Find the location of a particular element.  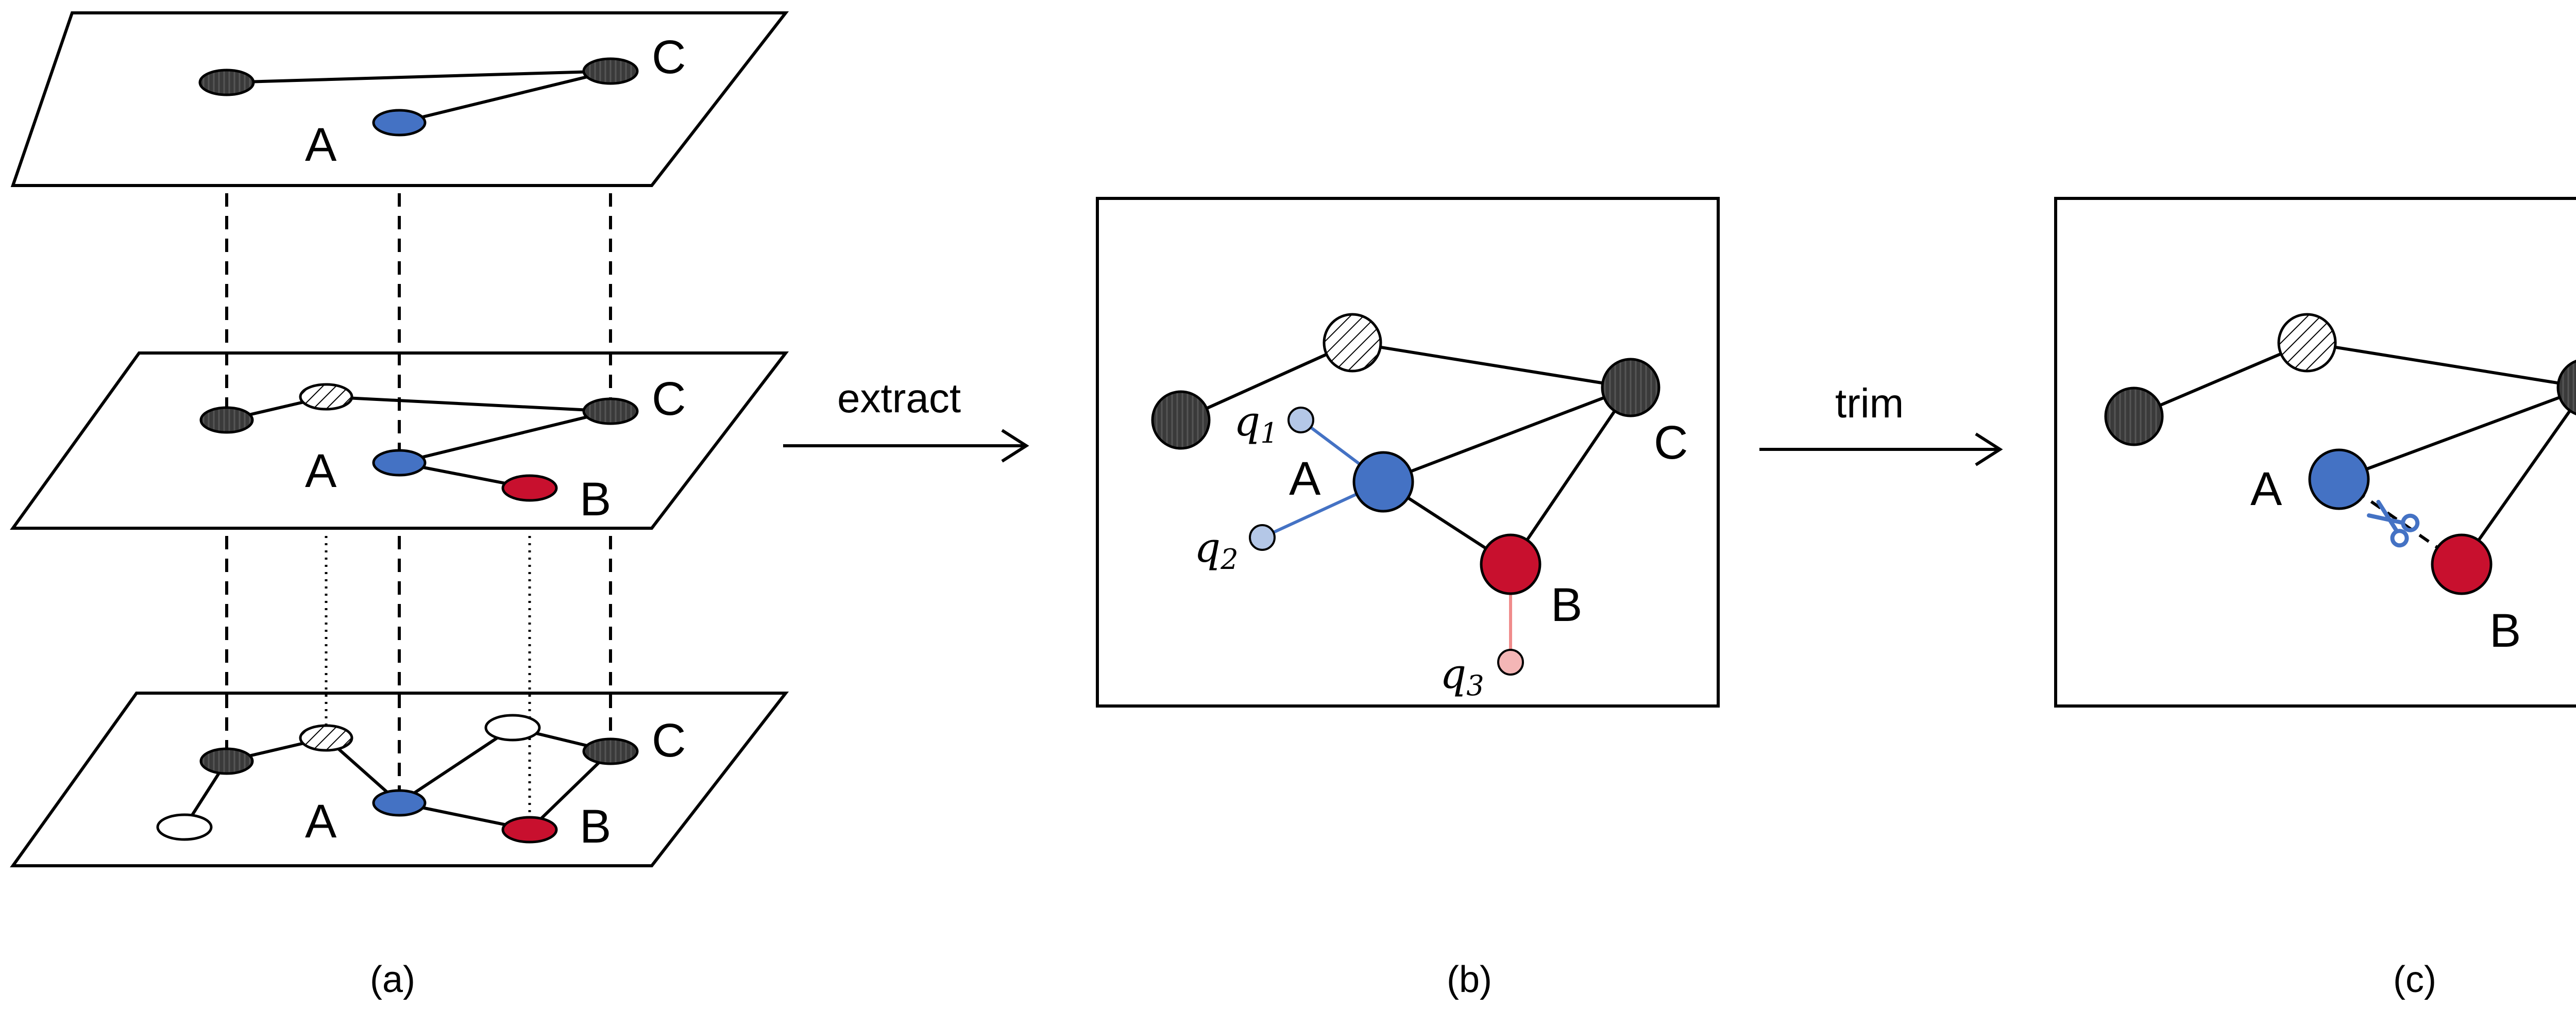

inter-layer-connectors is located at coordinates (418, 492).